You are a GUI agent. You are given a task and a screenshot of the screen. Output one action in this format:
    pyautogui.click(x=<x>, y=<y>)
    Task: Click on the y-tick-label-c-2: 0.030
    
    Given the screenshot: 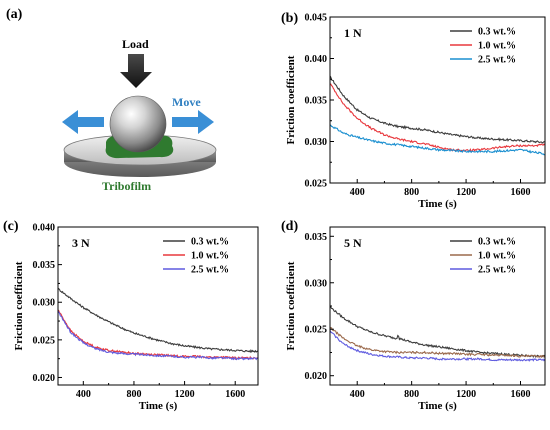 What is the action you would take?
    pyautogui.click(x=44, y=303)
    